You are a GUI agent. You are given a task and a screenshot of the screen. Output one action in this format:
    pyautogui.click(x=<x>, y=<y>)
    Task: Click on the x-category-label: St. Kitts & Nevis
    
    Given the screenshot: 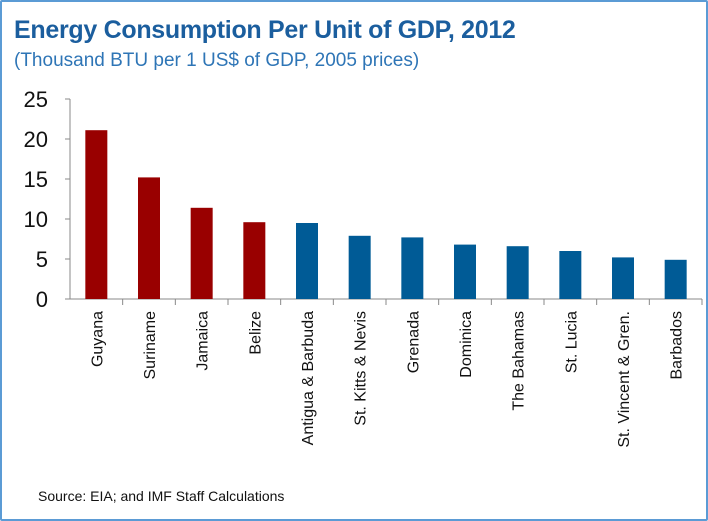 What is the action you would take?
    pyautogui.click(x=361, y=368)
    